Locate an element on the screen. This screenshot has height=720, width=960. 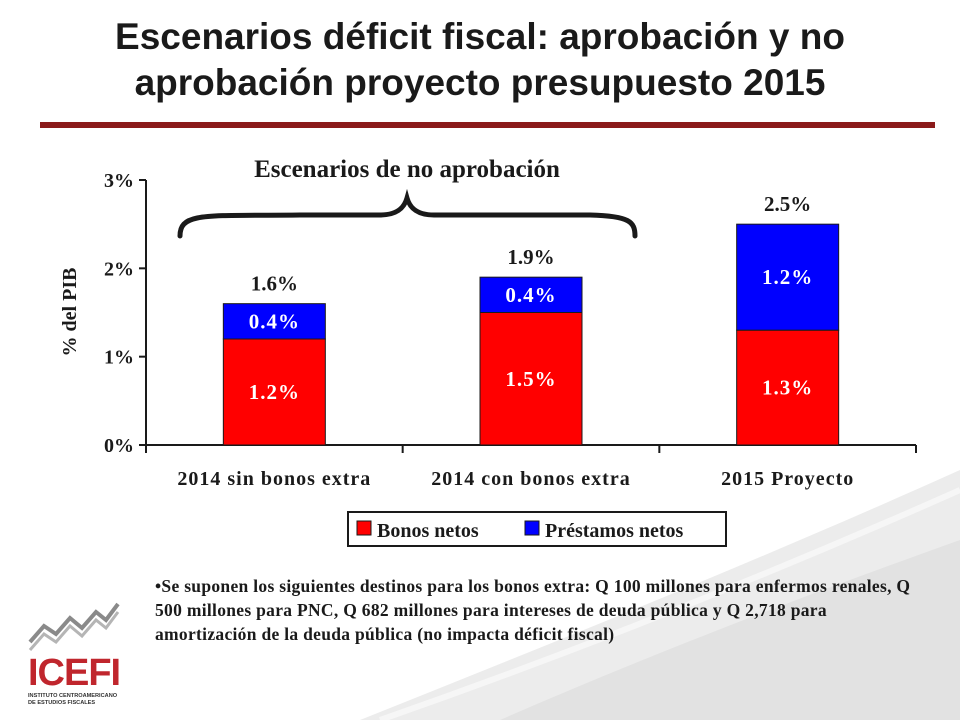
y-tick-label: 0% is located at coordinates (119, 446).